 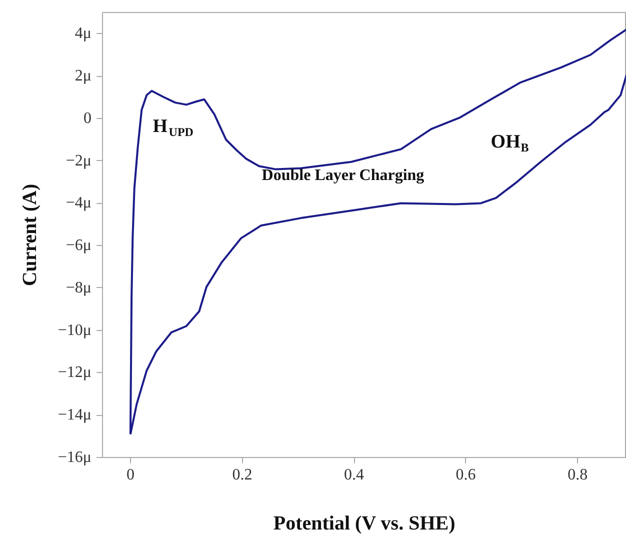 I want to click on x-axis-title: Potential (V vs. SHE), so click(x=364, y=523).